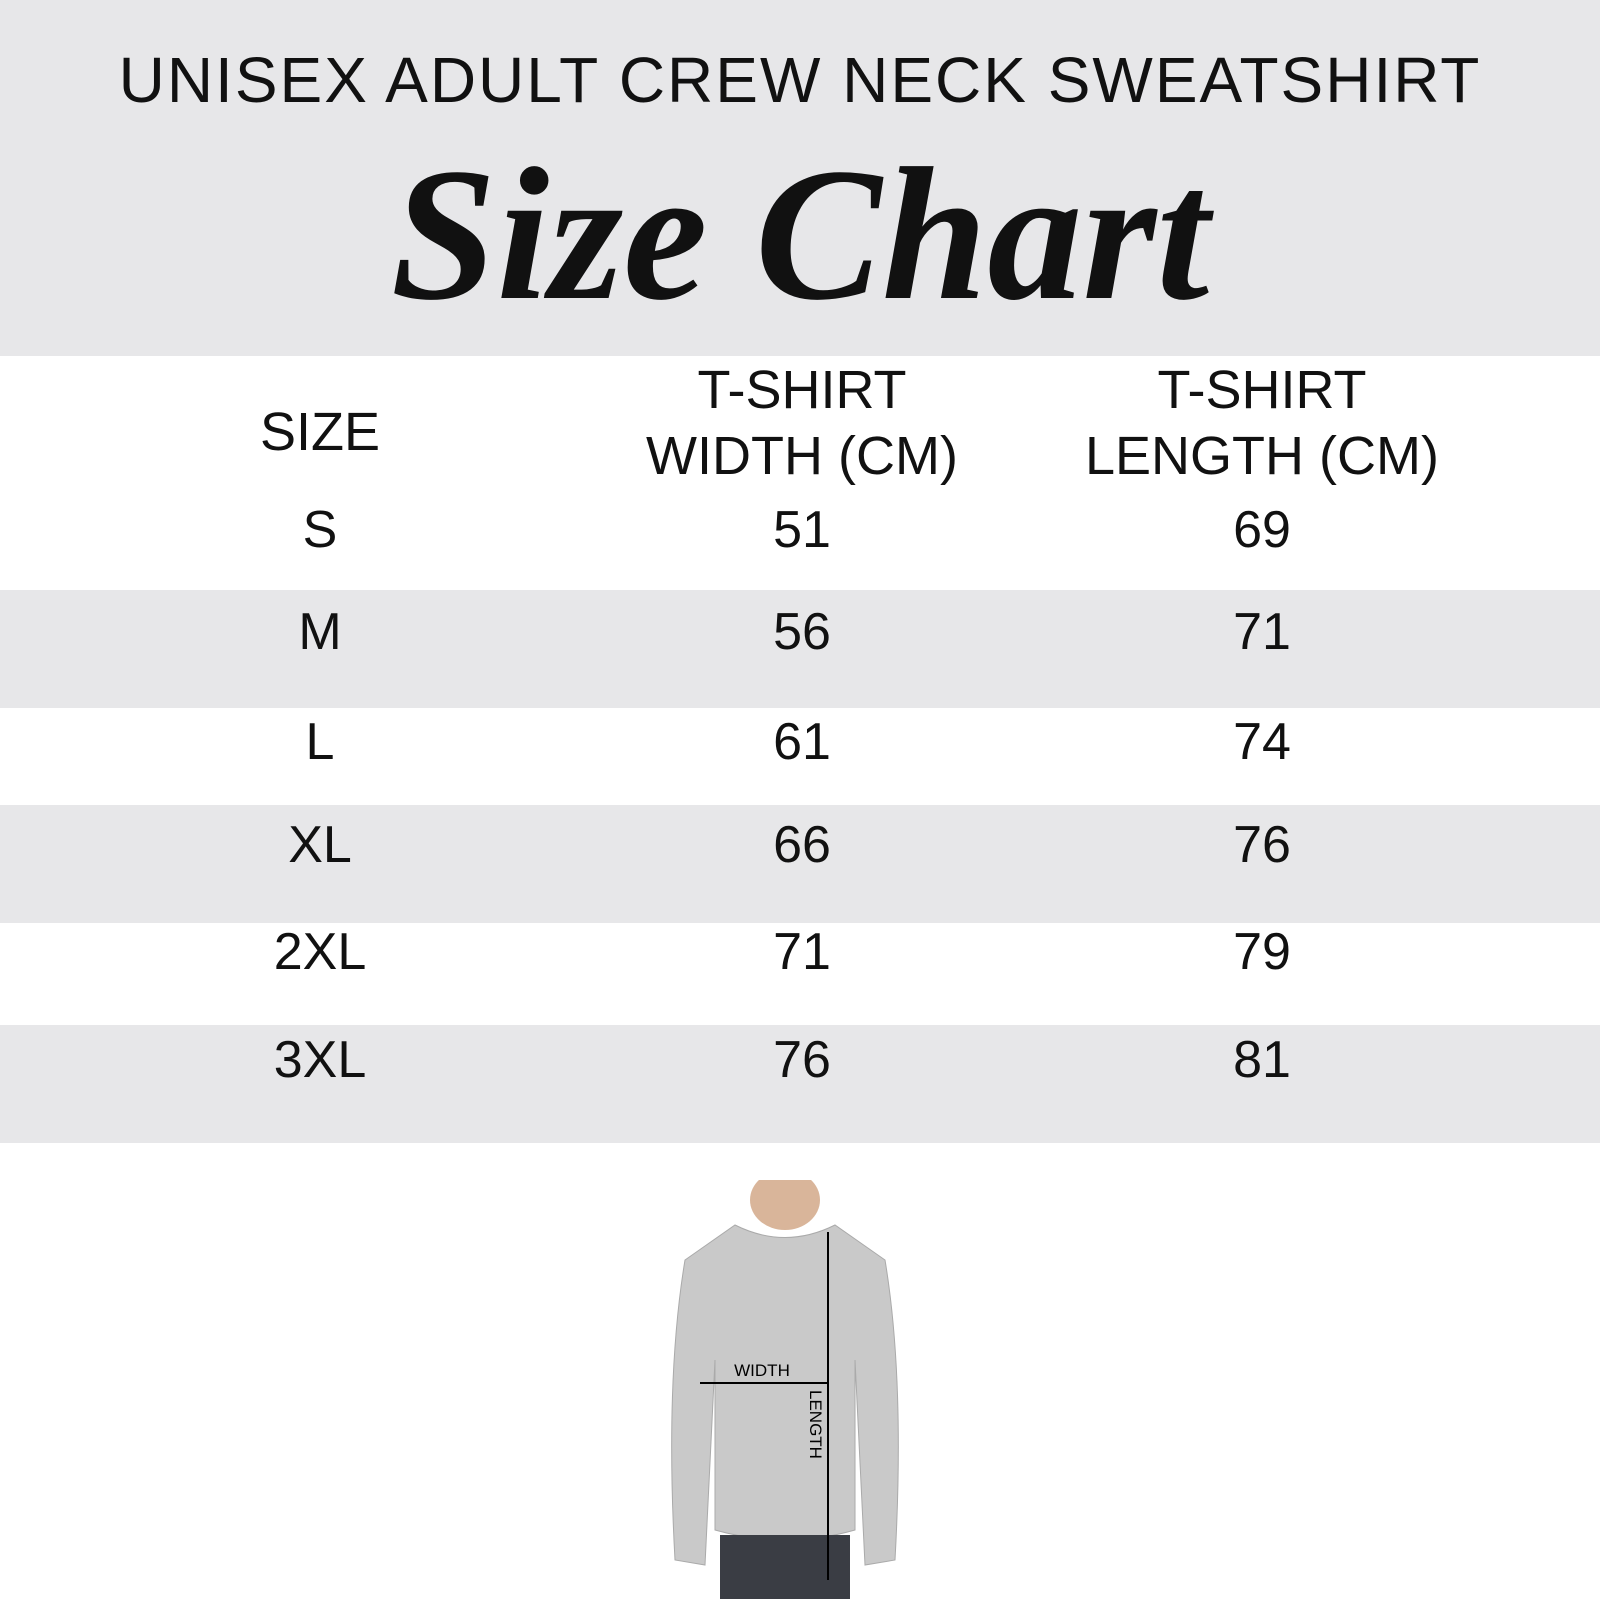  What do you see at coordinates (802, 530) in the screenshot?
I see `table-cell: 51` at bounding box center [802, 530].